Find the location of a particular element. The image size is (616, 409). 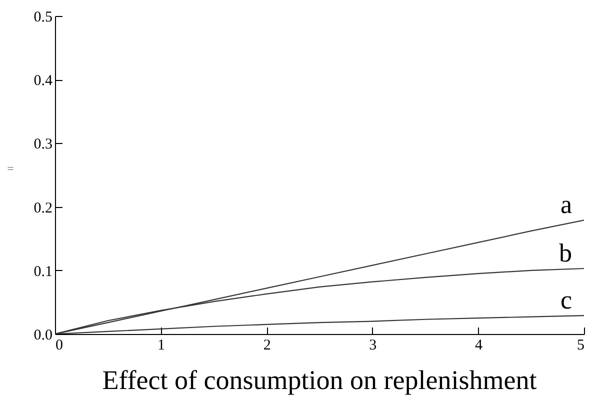

y-tick-label: 0.4 is located at coordinates (43, 81).